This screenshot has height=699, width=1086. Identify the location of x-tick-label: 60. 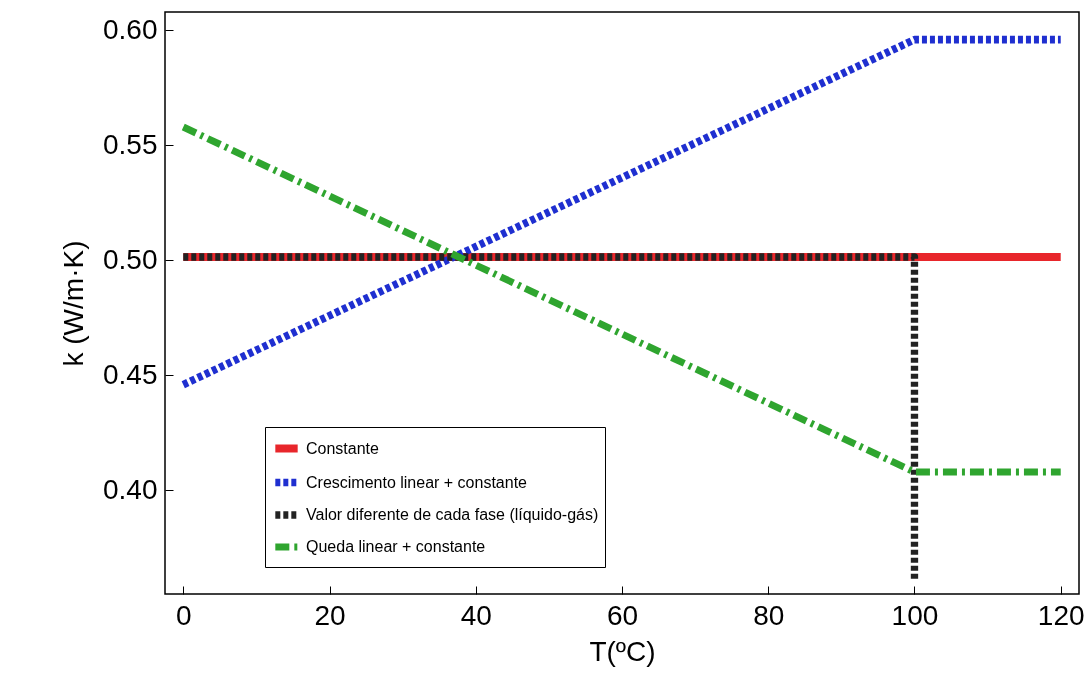
(622, 615).